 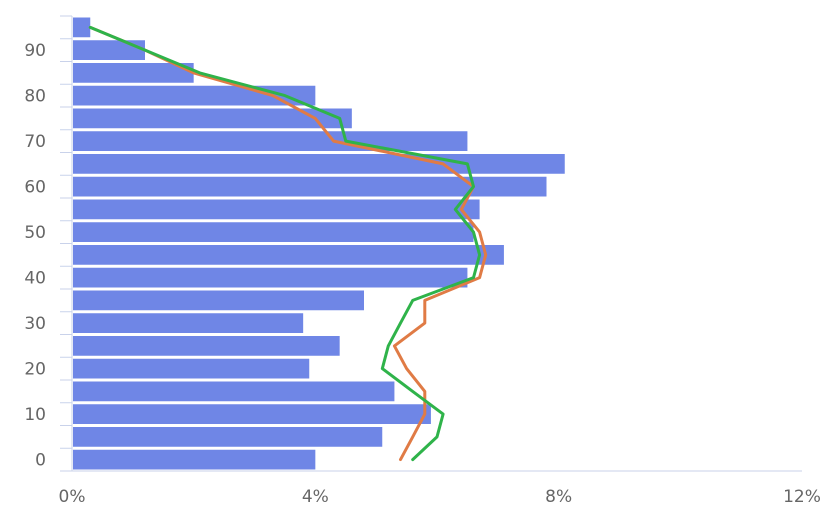 I want to click on y-tick-label: 40, so click(x=35, y=279).